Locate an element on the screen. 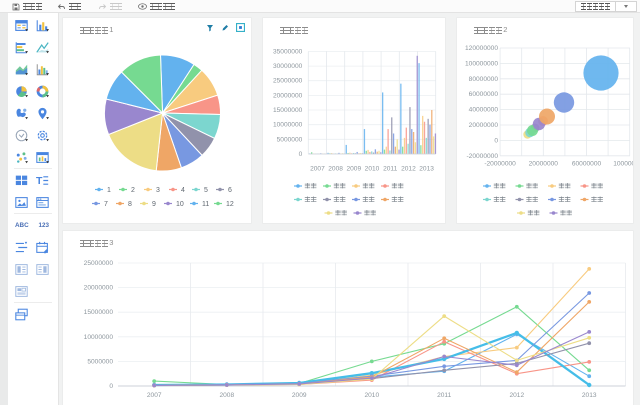 This screenshot has width=640, height=405. svg-text: T is located at coordinates (39, 181).